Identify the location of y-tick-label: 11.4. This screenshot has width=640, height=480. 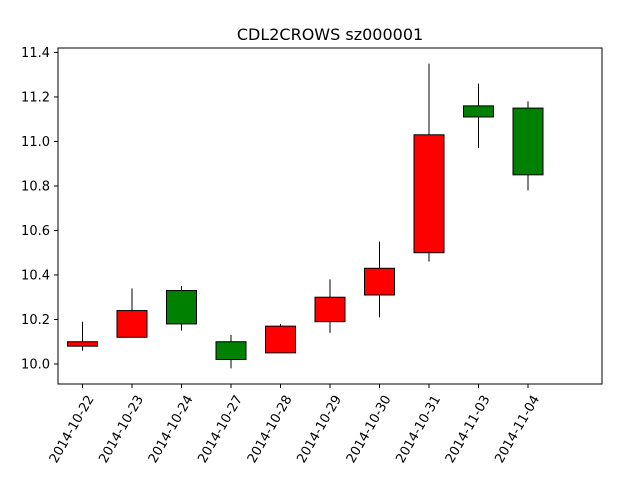
(35, 53).